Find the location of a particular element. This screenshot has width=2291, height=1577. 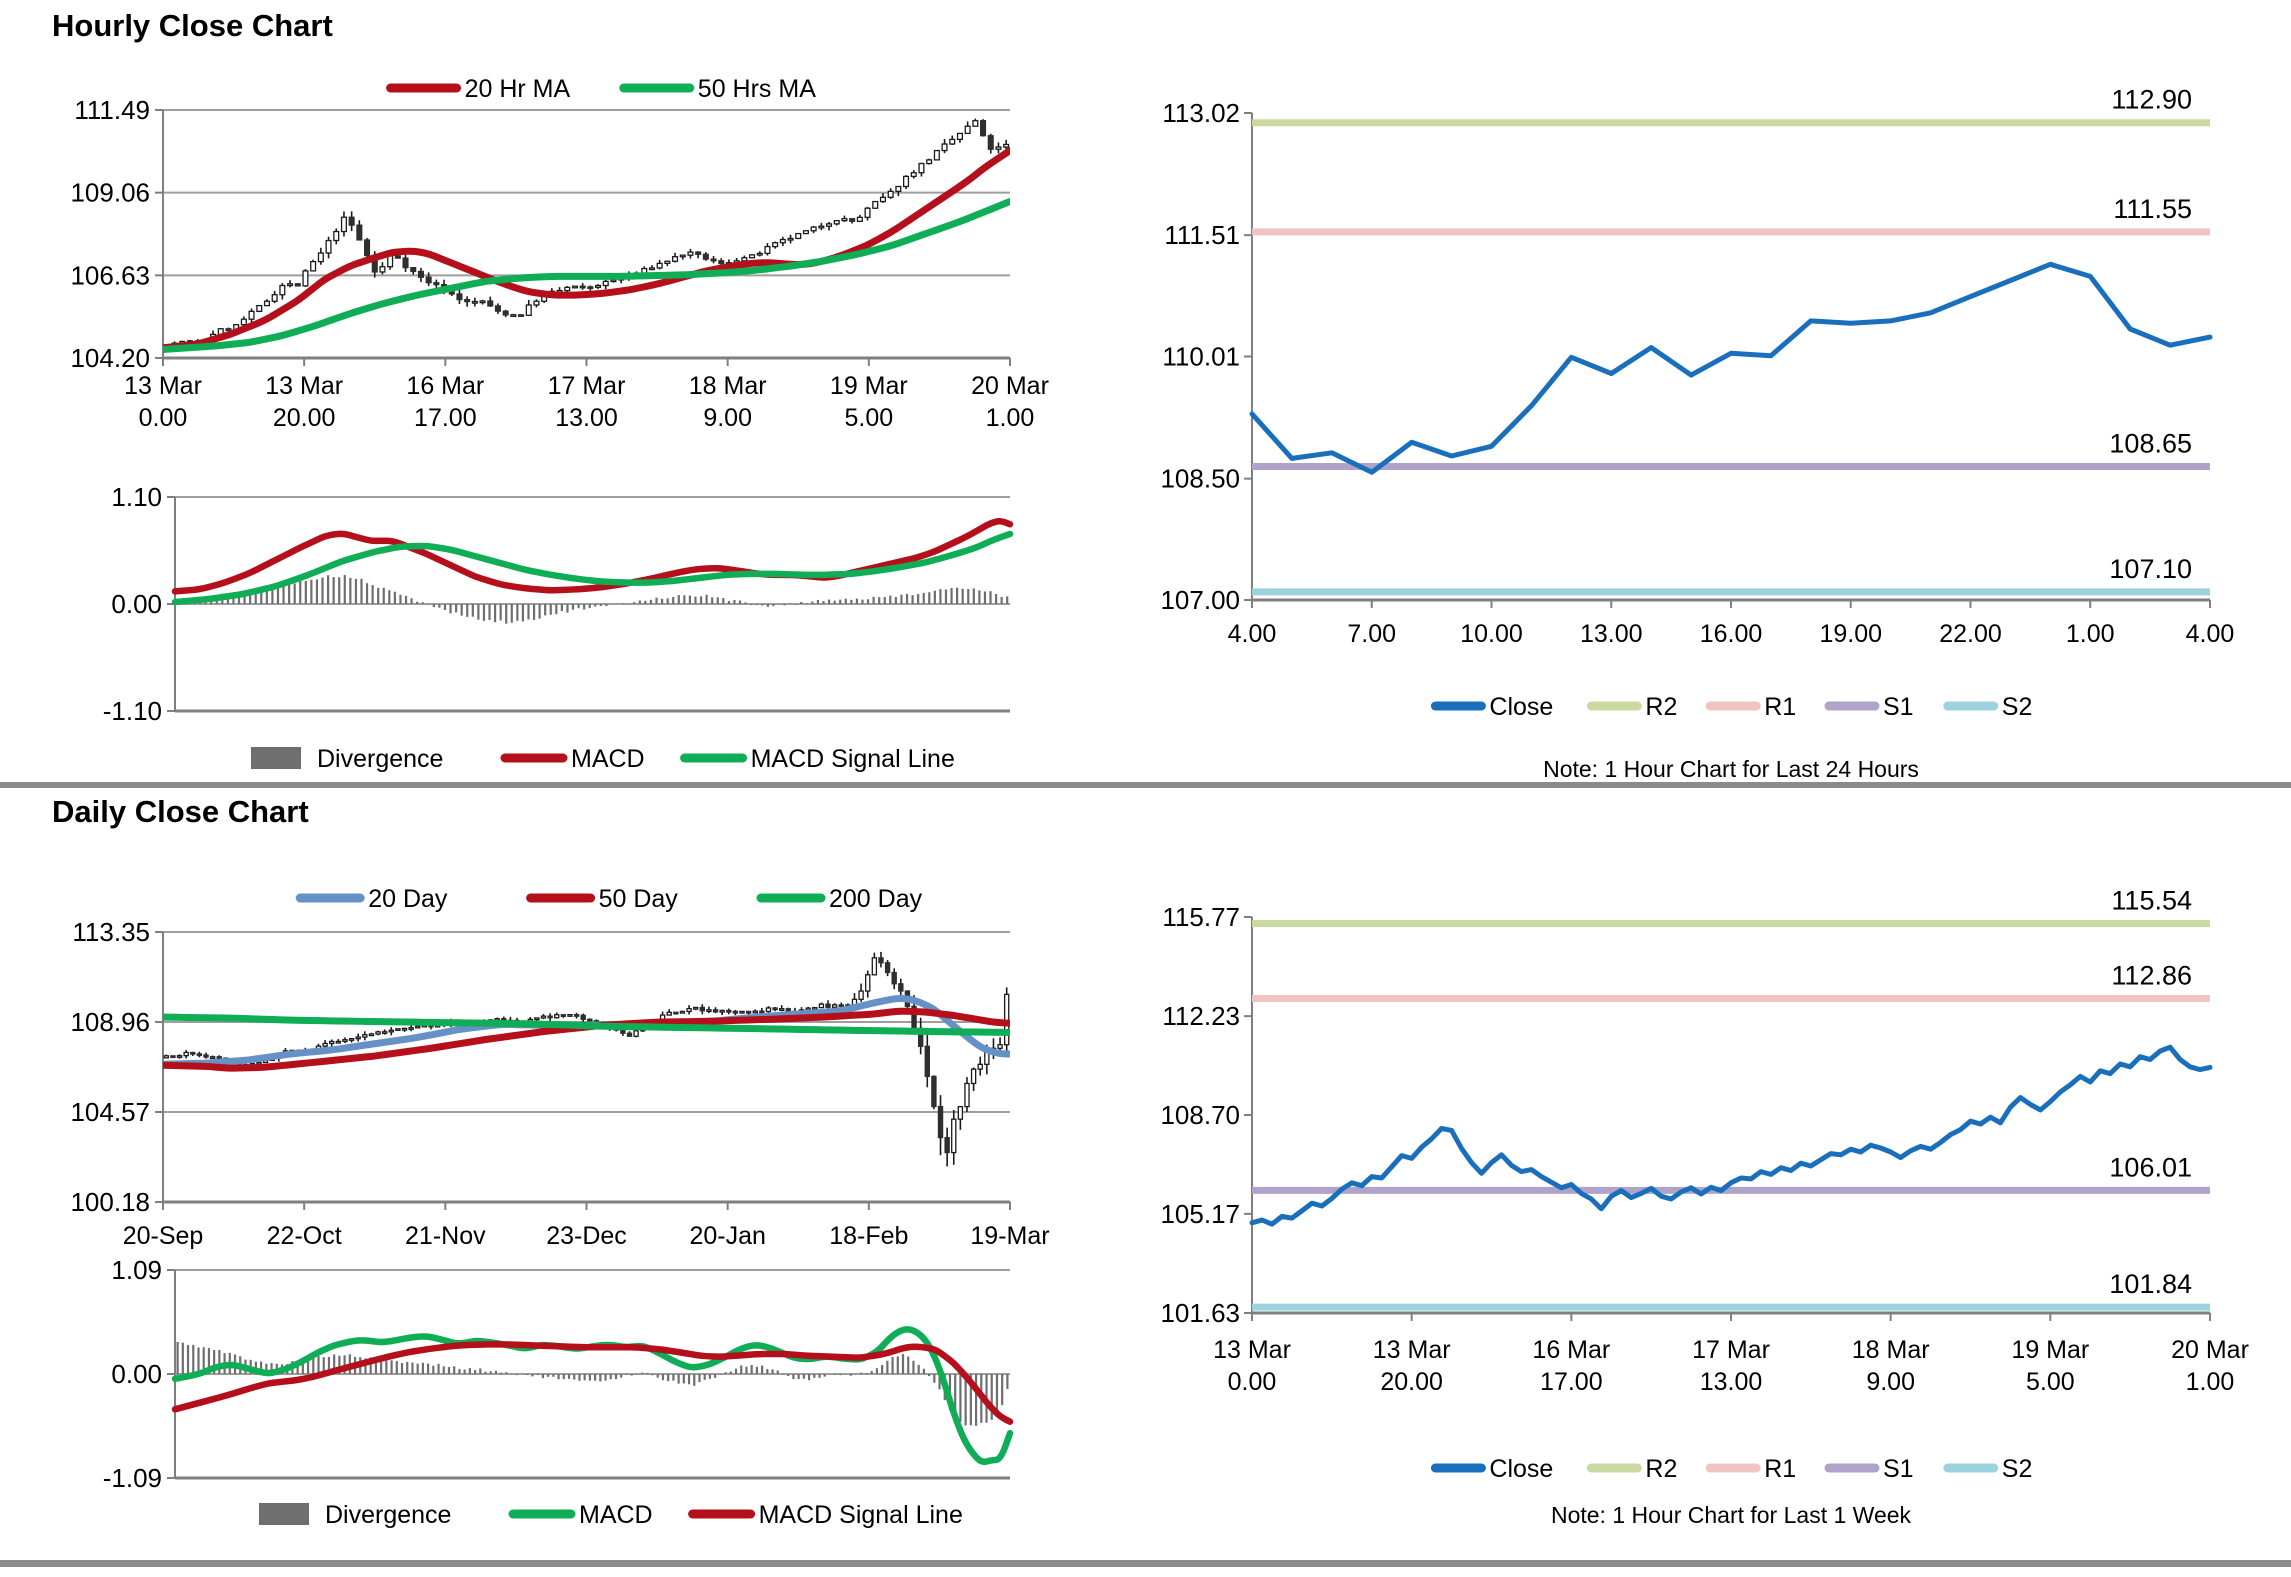

y-axis-label: 108.96 is located at coordinates (110, 1022).